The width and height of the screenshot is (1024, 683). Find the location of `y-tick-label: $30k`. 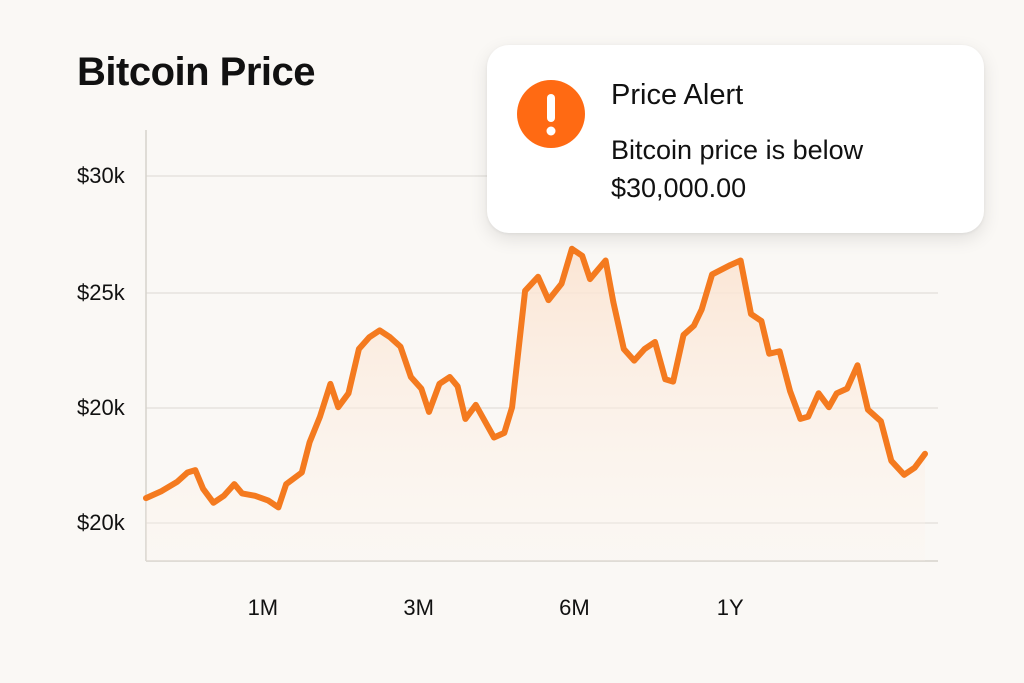

y-tick-label: $30k is located at coordinates (101, 175).